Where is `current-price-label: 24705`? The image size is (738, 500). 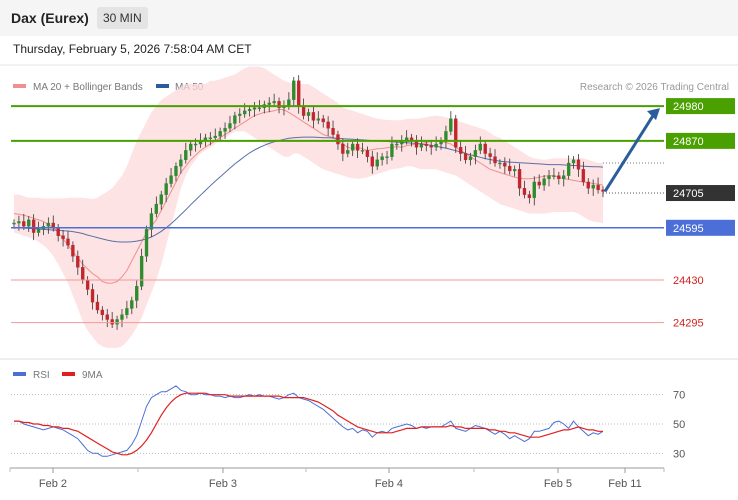
current-price-label: 24705 is located at coordinates (688, 194).